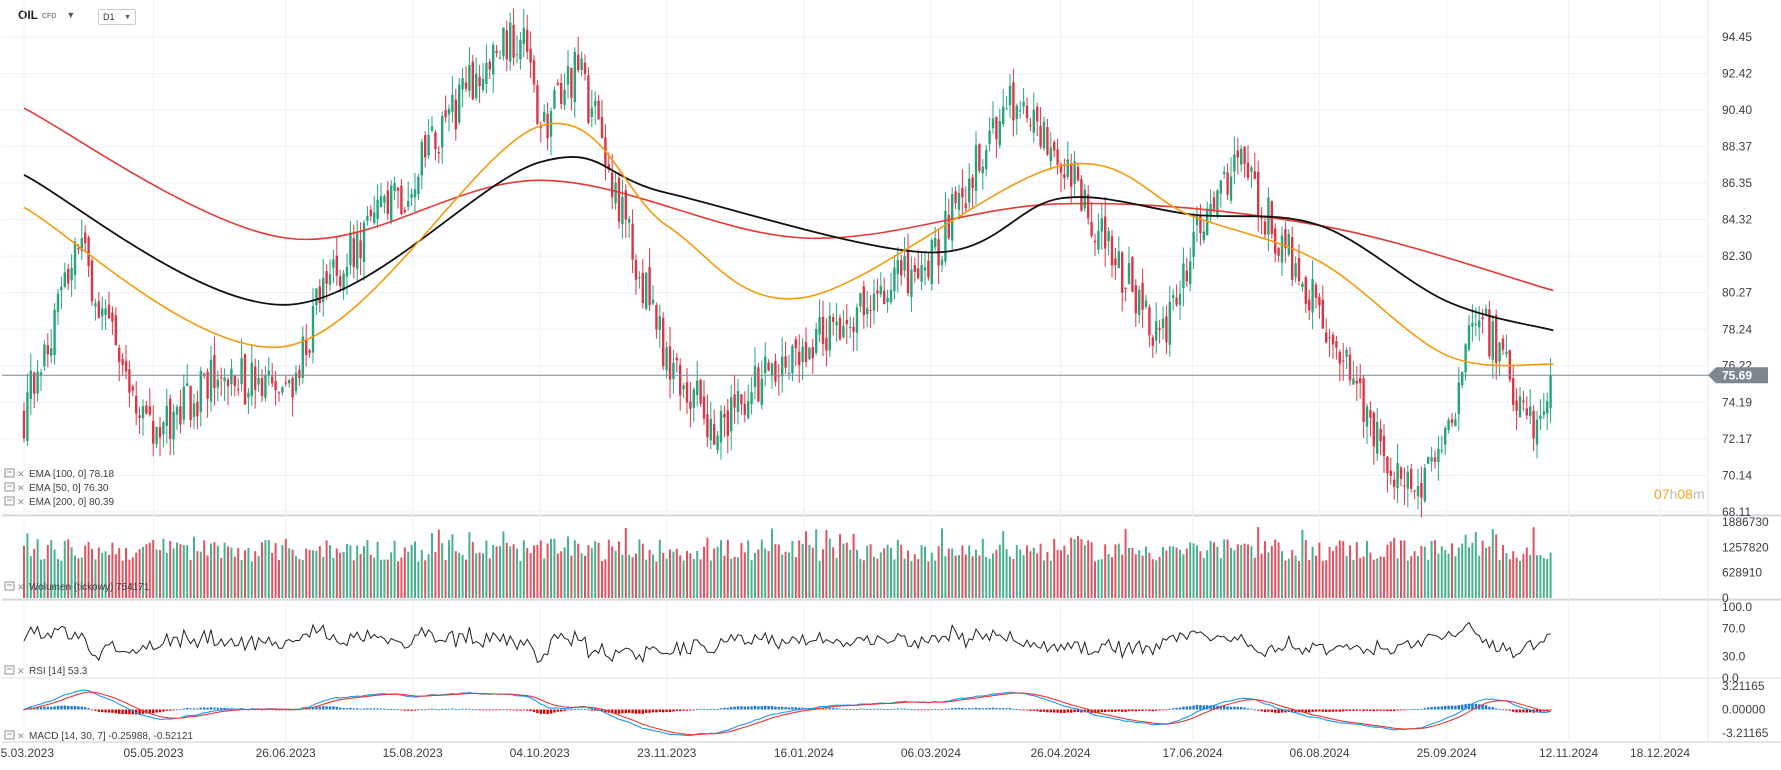 The height and width of the screenshot is (770, 1781). Describe the element at coordinates (804, 753) in the screenshot. I see `x-tick-label: 16.01.2024` at that location.